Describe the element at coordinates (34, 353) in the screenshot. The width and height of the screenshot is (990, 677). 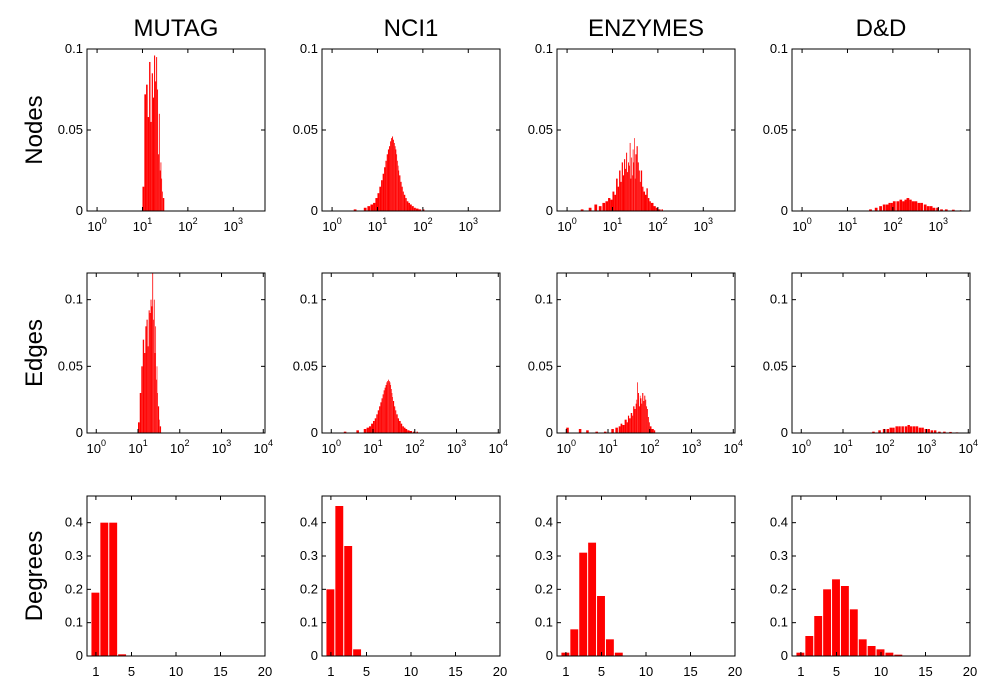
I see `row-label-edges: Edges` at that location.